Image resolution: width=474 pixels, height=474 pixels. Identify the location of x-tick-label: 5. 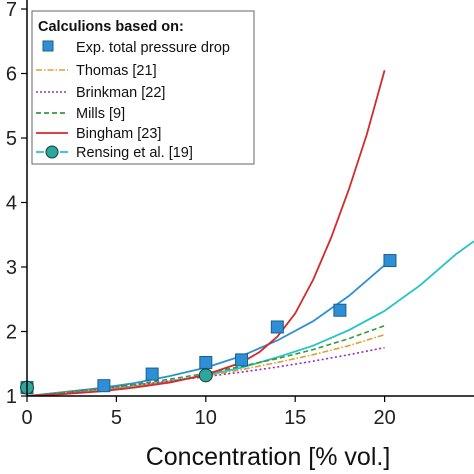
(116, 418).